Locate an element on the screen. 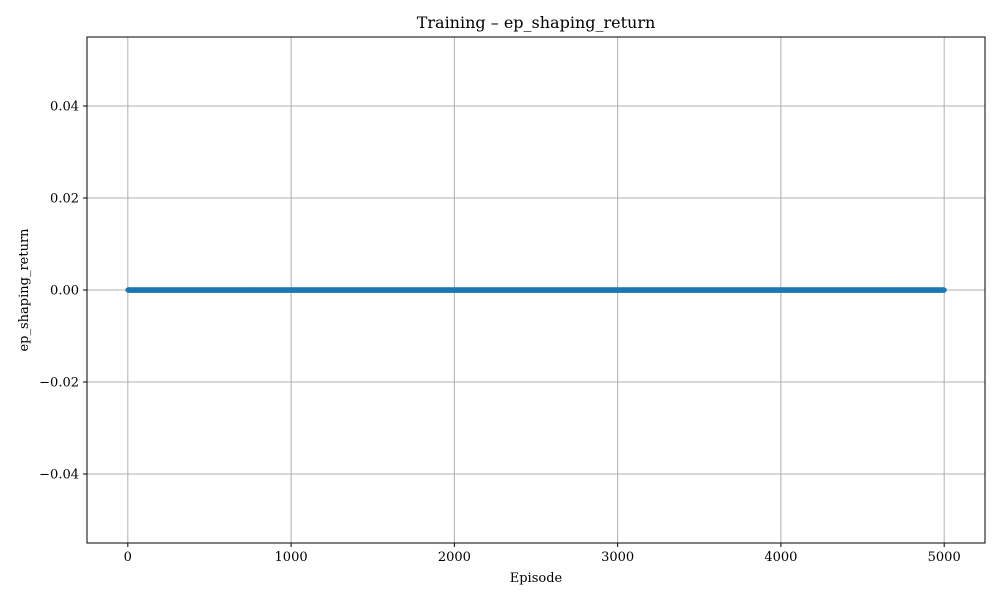  data-series is located at coordinates (535, 289).